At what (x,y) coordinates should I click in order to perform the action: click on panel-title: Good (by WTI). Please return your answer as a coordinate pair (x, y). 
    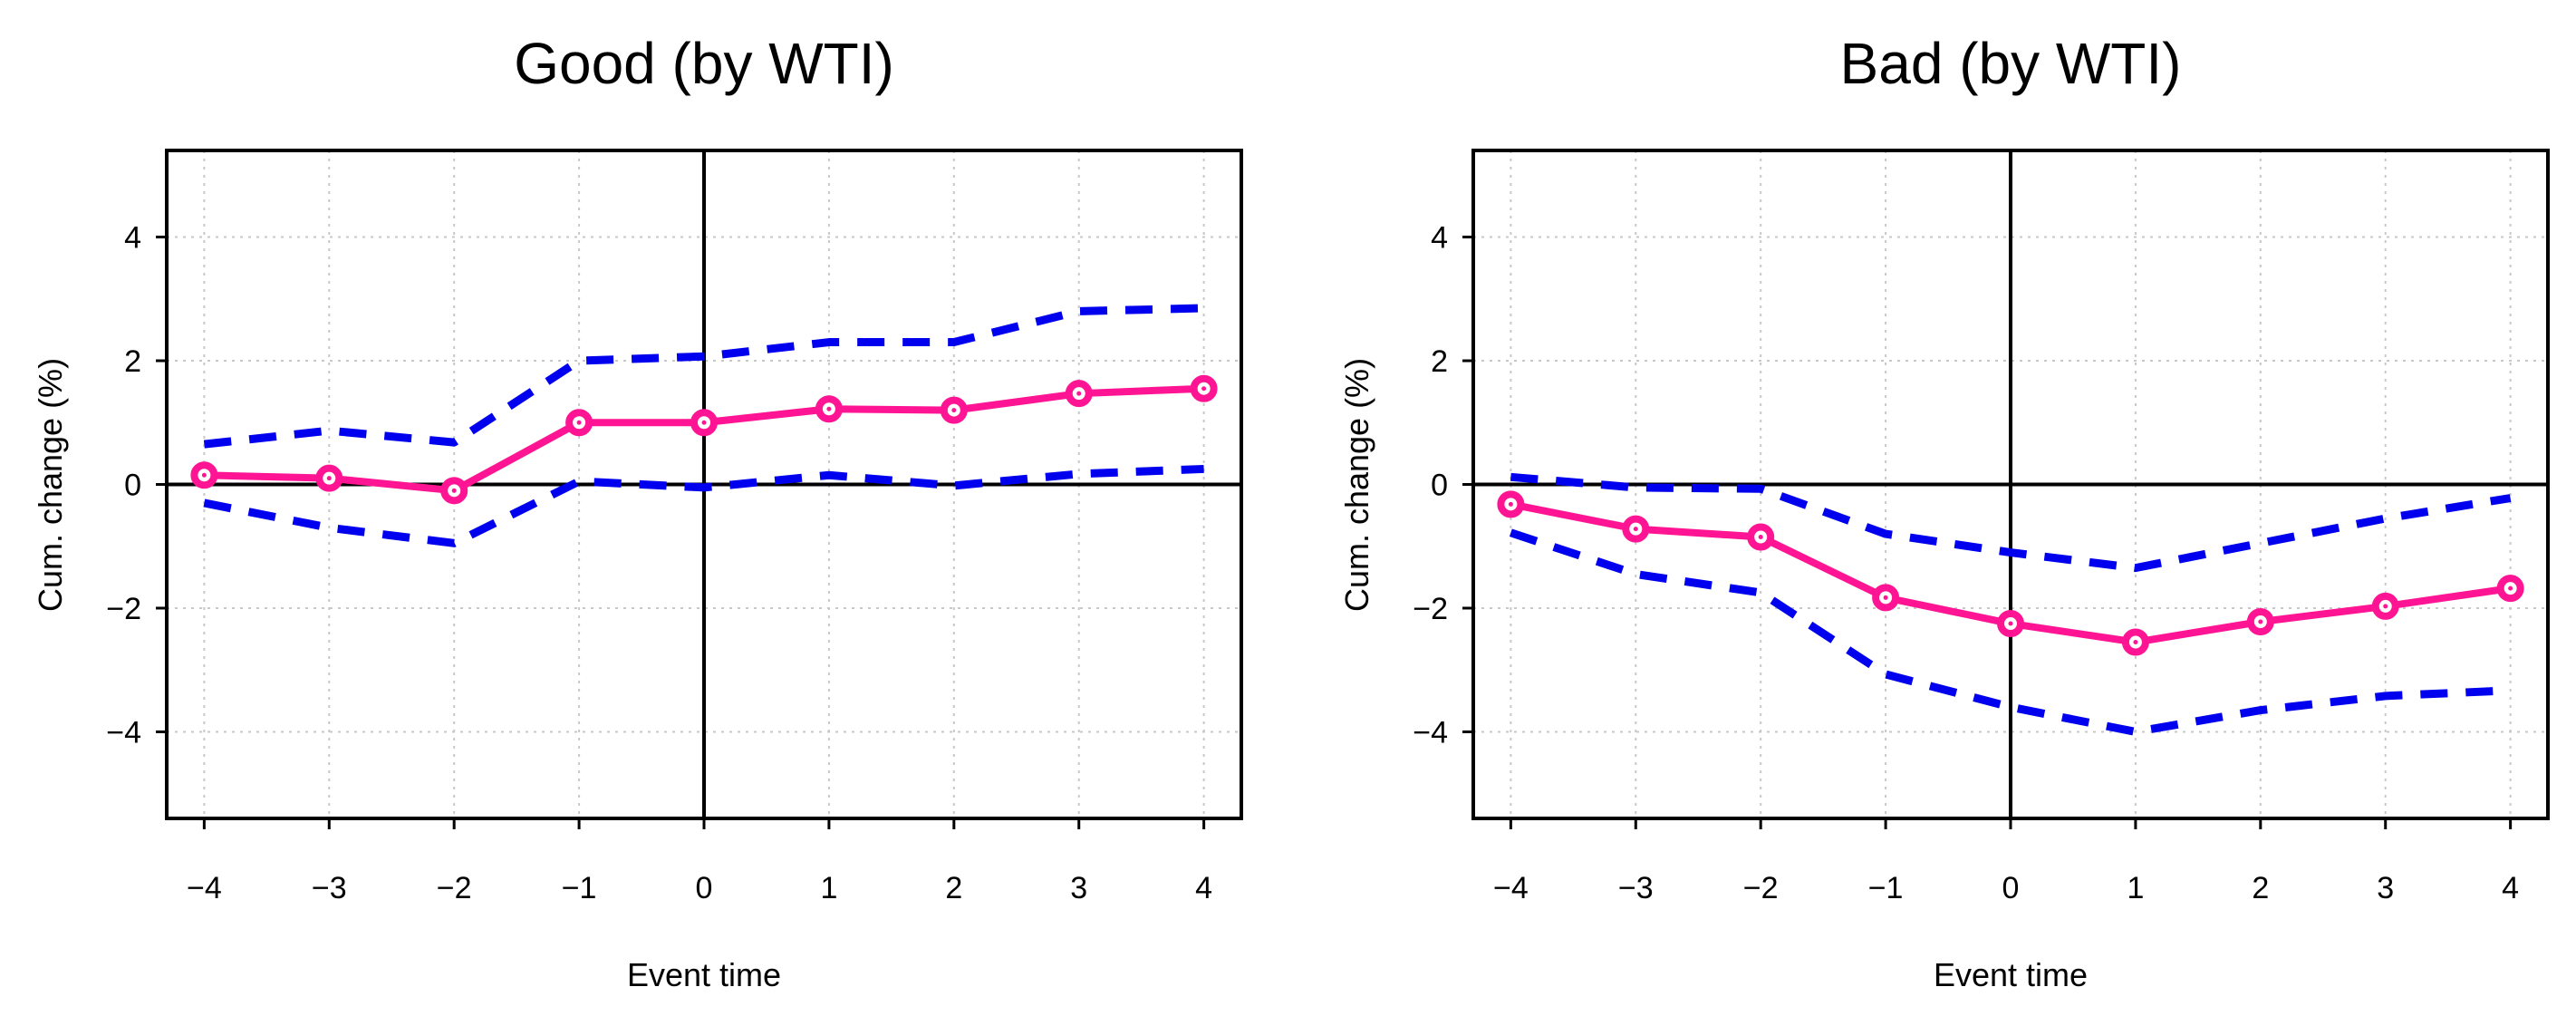
    Looking at the image, I should click on (704, 63).